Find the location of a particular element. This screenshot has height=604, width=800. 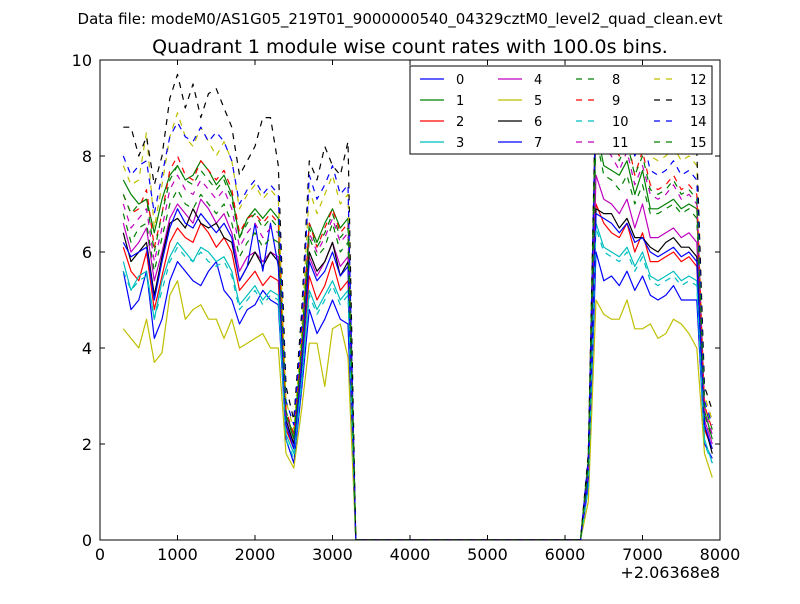

legend-entry-1: 1 is located at coordinates (442, 101).